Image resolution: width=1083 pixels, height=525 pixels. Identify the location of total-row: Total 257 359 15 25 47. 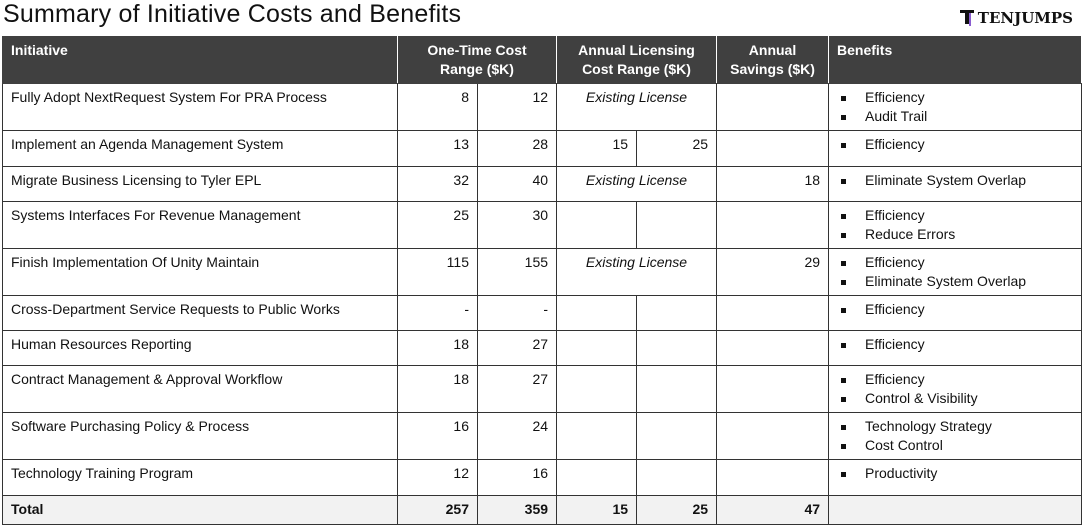
(542, 510).